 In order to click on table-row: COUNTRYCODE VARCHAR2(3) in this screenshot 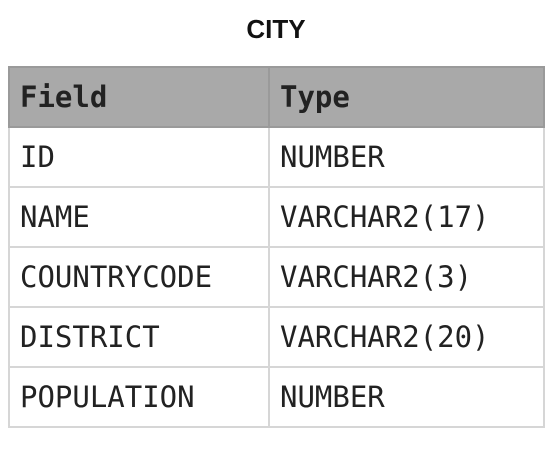, I will do `click(276, 277)`.